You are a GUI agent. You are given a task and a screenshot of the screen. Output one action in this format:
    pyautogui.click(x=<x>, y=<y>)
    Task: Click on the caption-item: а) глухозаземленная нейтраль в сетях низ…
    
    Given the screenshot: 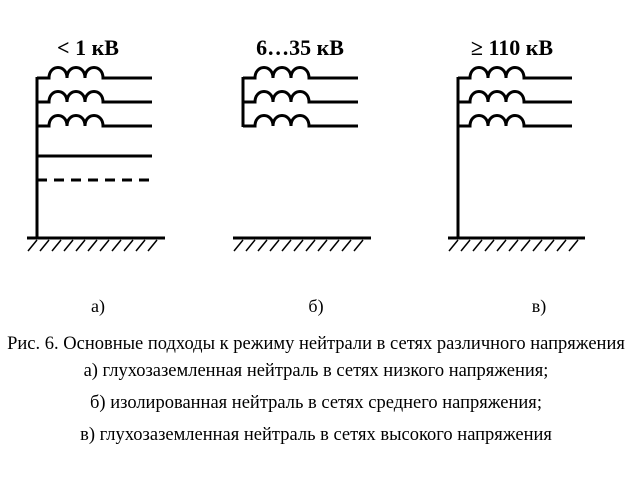 What is the action you would take?
    pyautogui.click(x=316, y=371)
    